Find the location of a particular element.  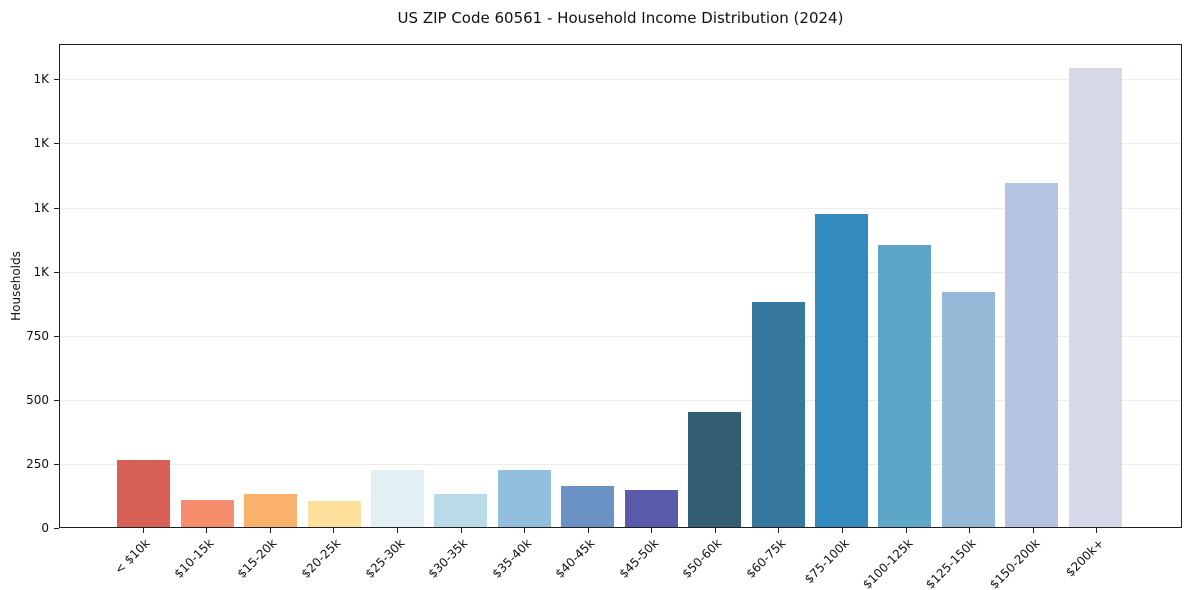

x-tick-slot: $40-45k is located at coordinates (586, 559).